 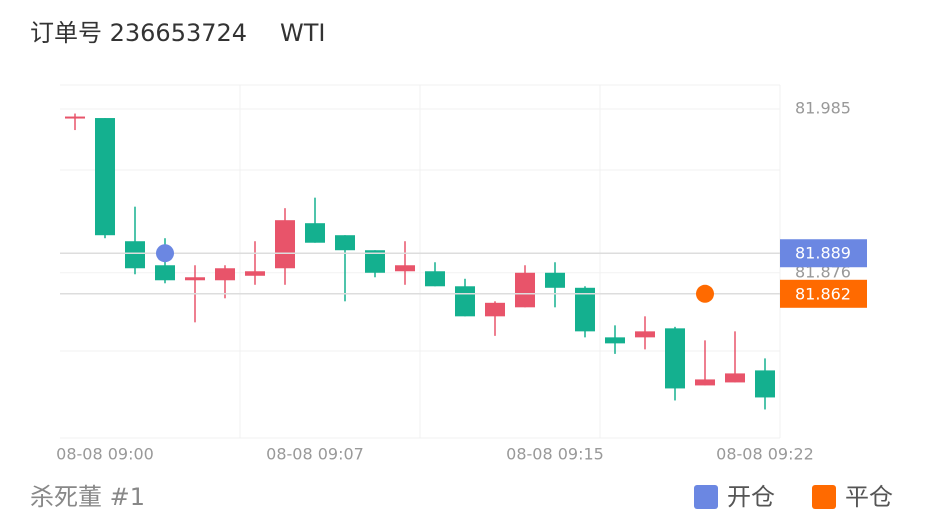 What do you see at coordinates (87, 497) in the screenshot?
I see `footer: 杀死董 #1` at bounding box center [87, 497].